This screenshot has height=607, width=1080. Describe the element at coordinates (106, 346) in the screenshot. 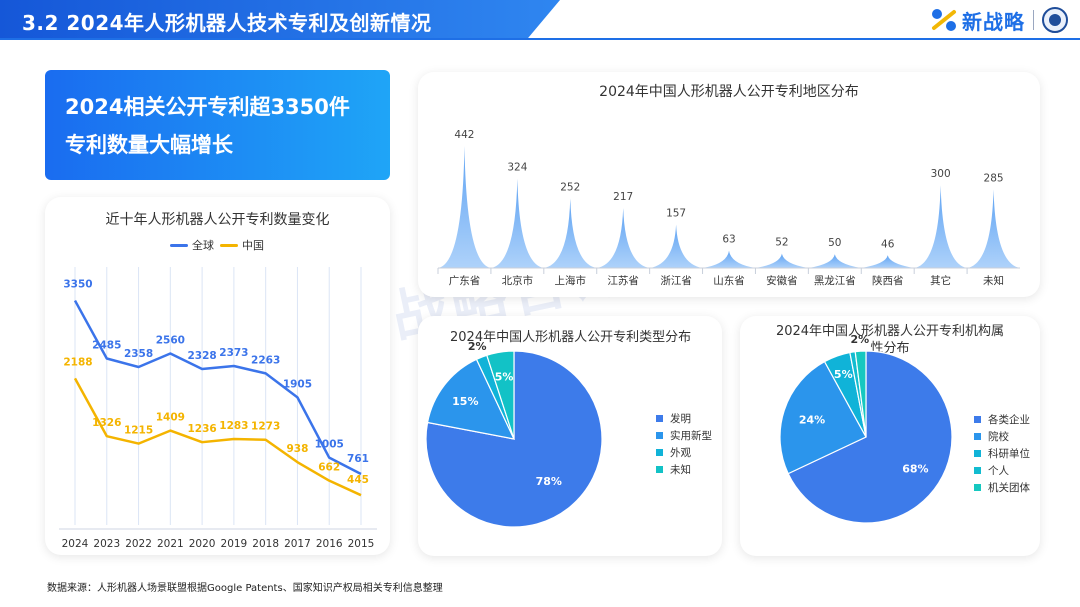

I see `data-label: 2485` at that location.